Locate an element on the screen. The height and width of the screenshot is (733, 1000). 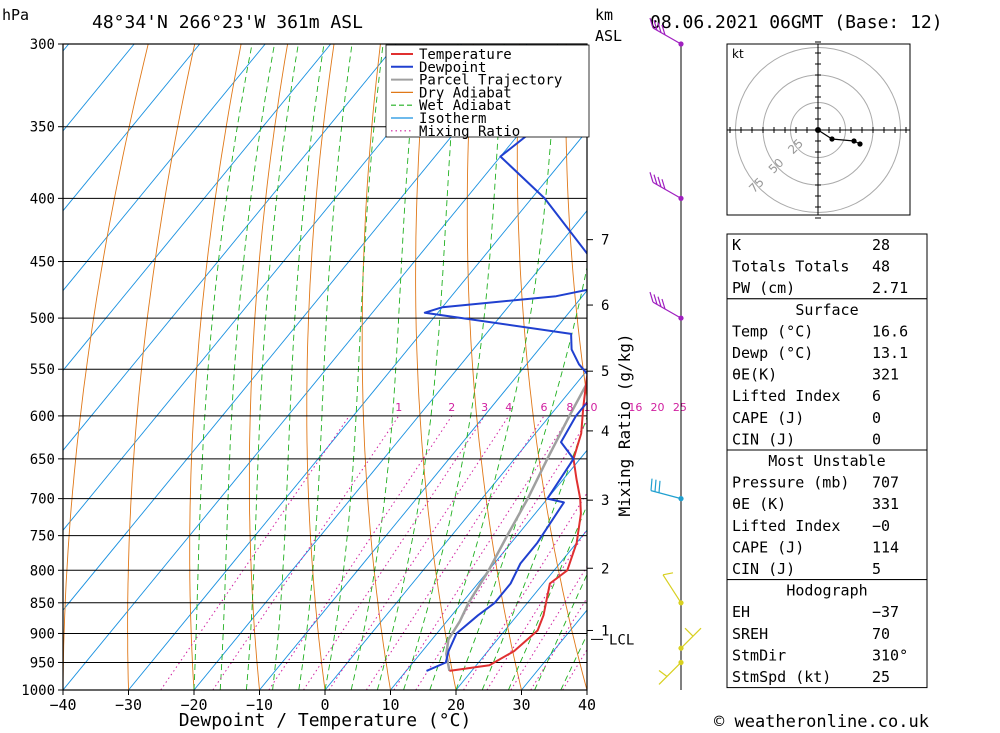
mixing-ratio-tick-label: 2 is located at coordinates (451, 407).